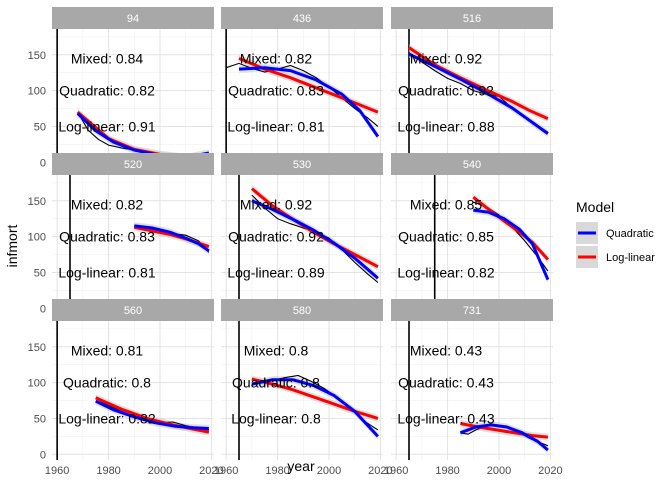 The width and height of the screenshot is (672, 480). I want to click on annotation-mixed: Mixed: 0.84, so click(107, 58).